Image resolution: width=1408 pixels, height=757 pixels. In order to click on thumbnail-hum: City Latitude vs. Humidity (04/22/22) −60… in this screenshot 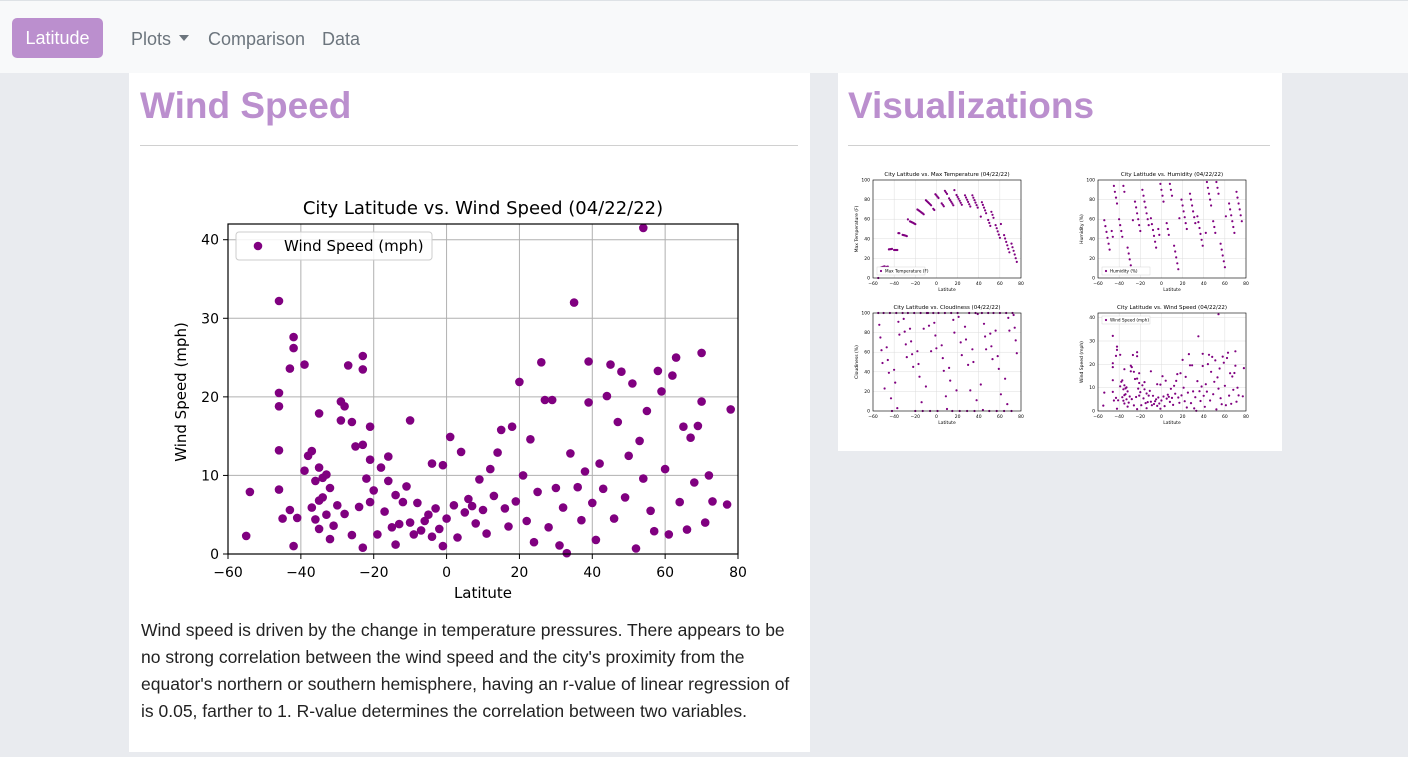, I will do `click(1164, 232)`.